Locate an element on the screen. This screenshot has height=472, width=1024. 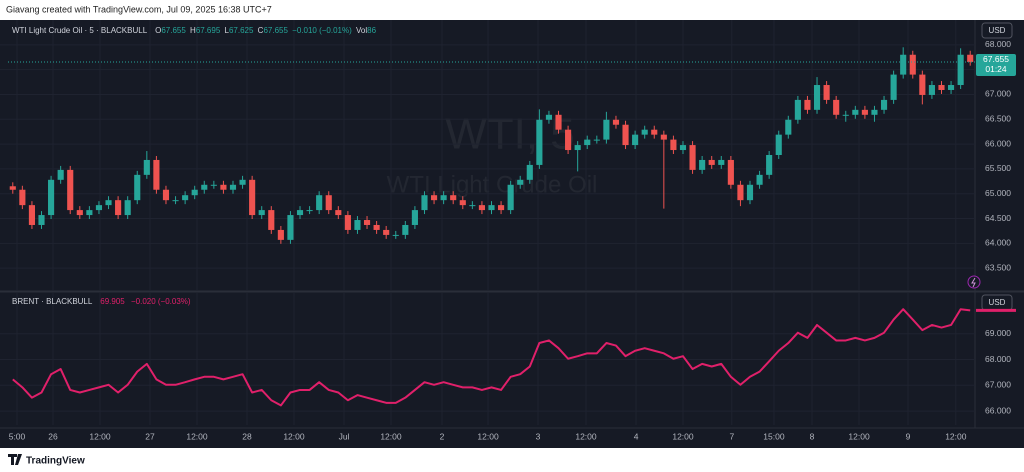
x-tick-label: 5:00 is located at coordinates (17, 436).